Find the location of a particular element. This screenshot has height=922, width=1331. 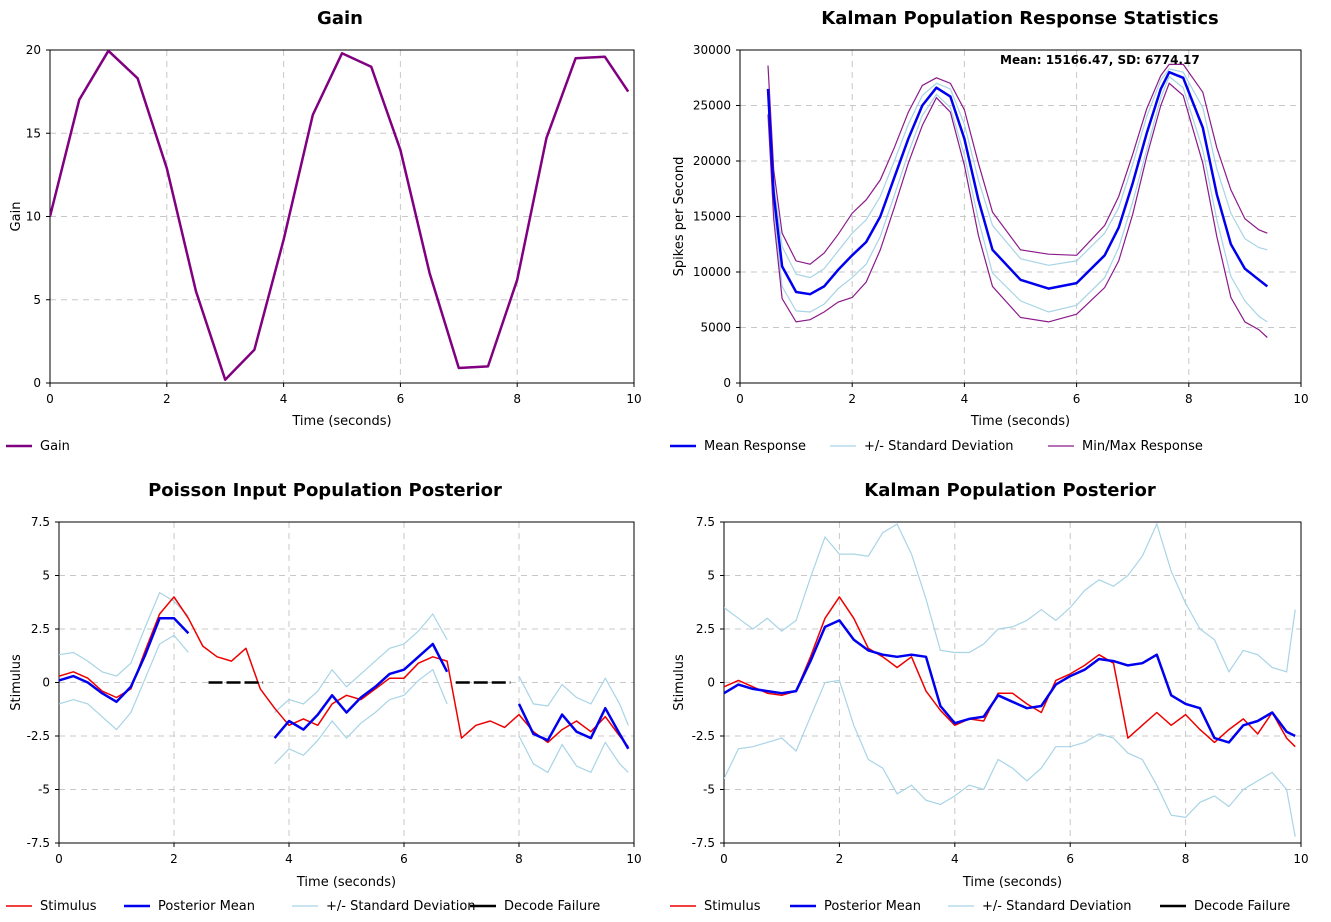

series-line-min-max-response-min is located at coordinates (1017, 210).